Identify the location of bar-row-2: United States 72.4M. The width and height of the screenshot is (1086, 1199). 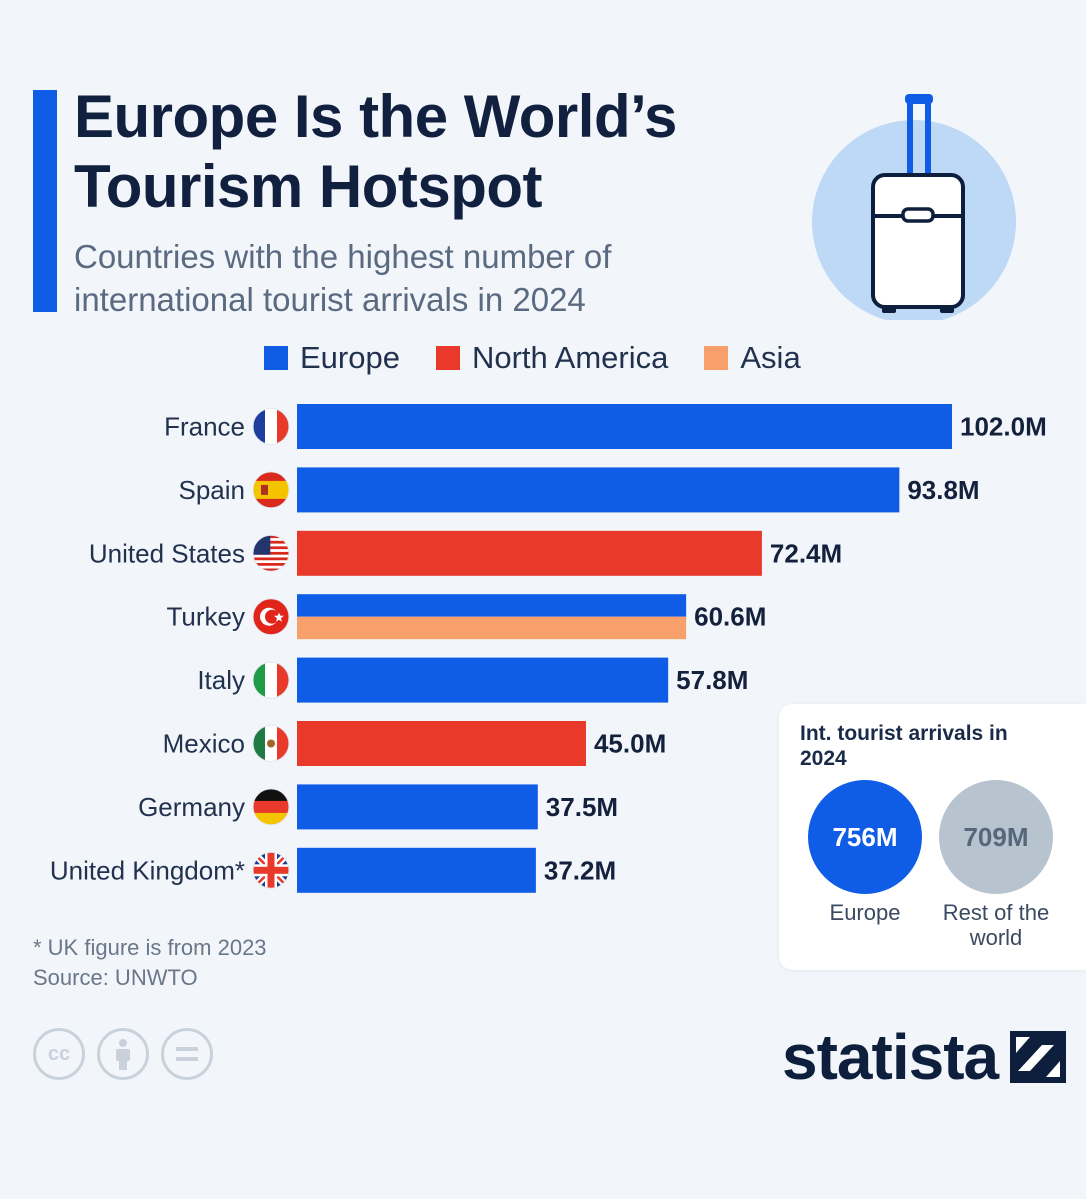
(465, 553).